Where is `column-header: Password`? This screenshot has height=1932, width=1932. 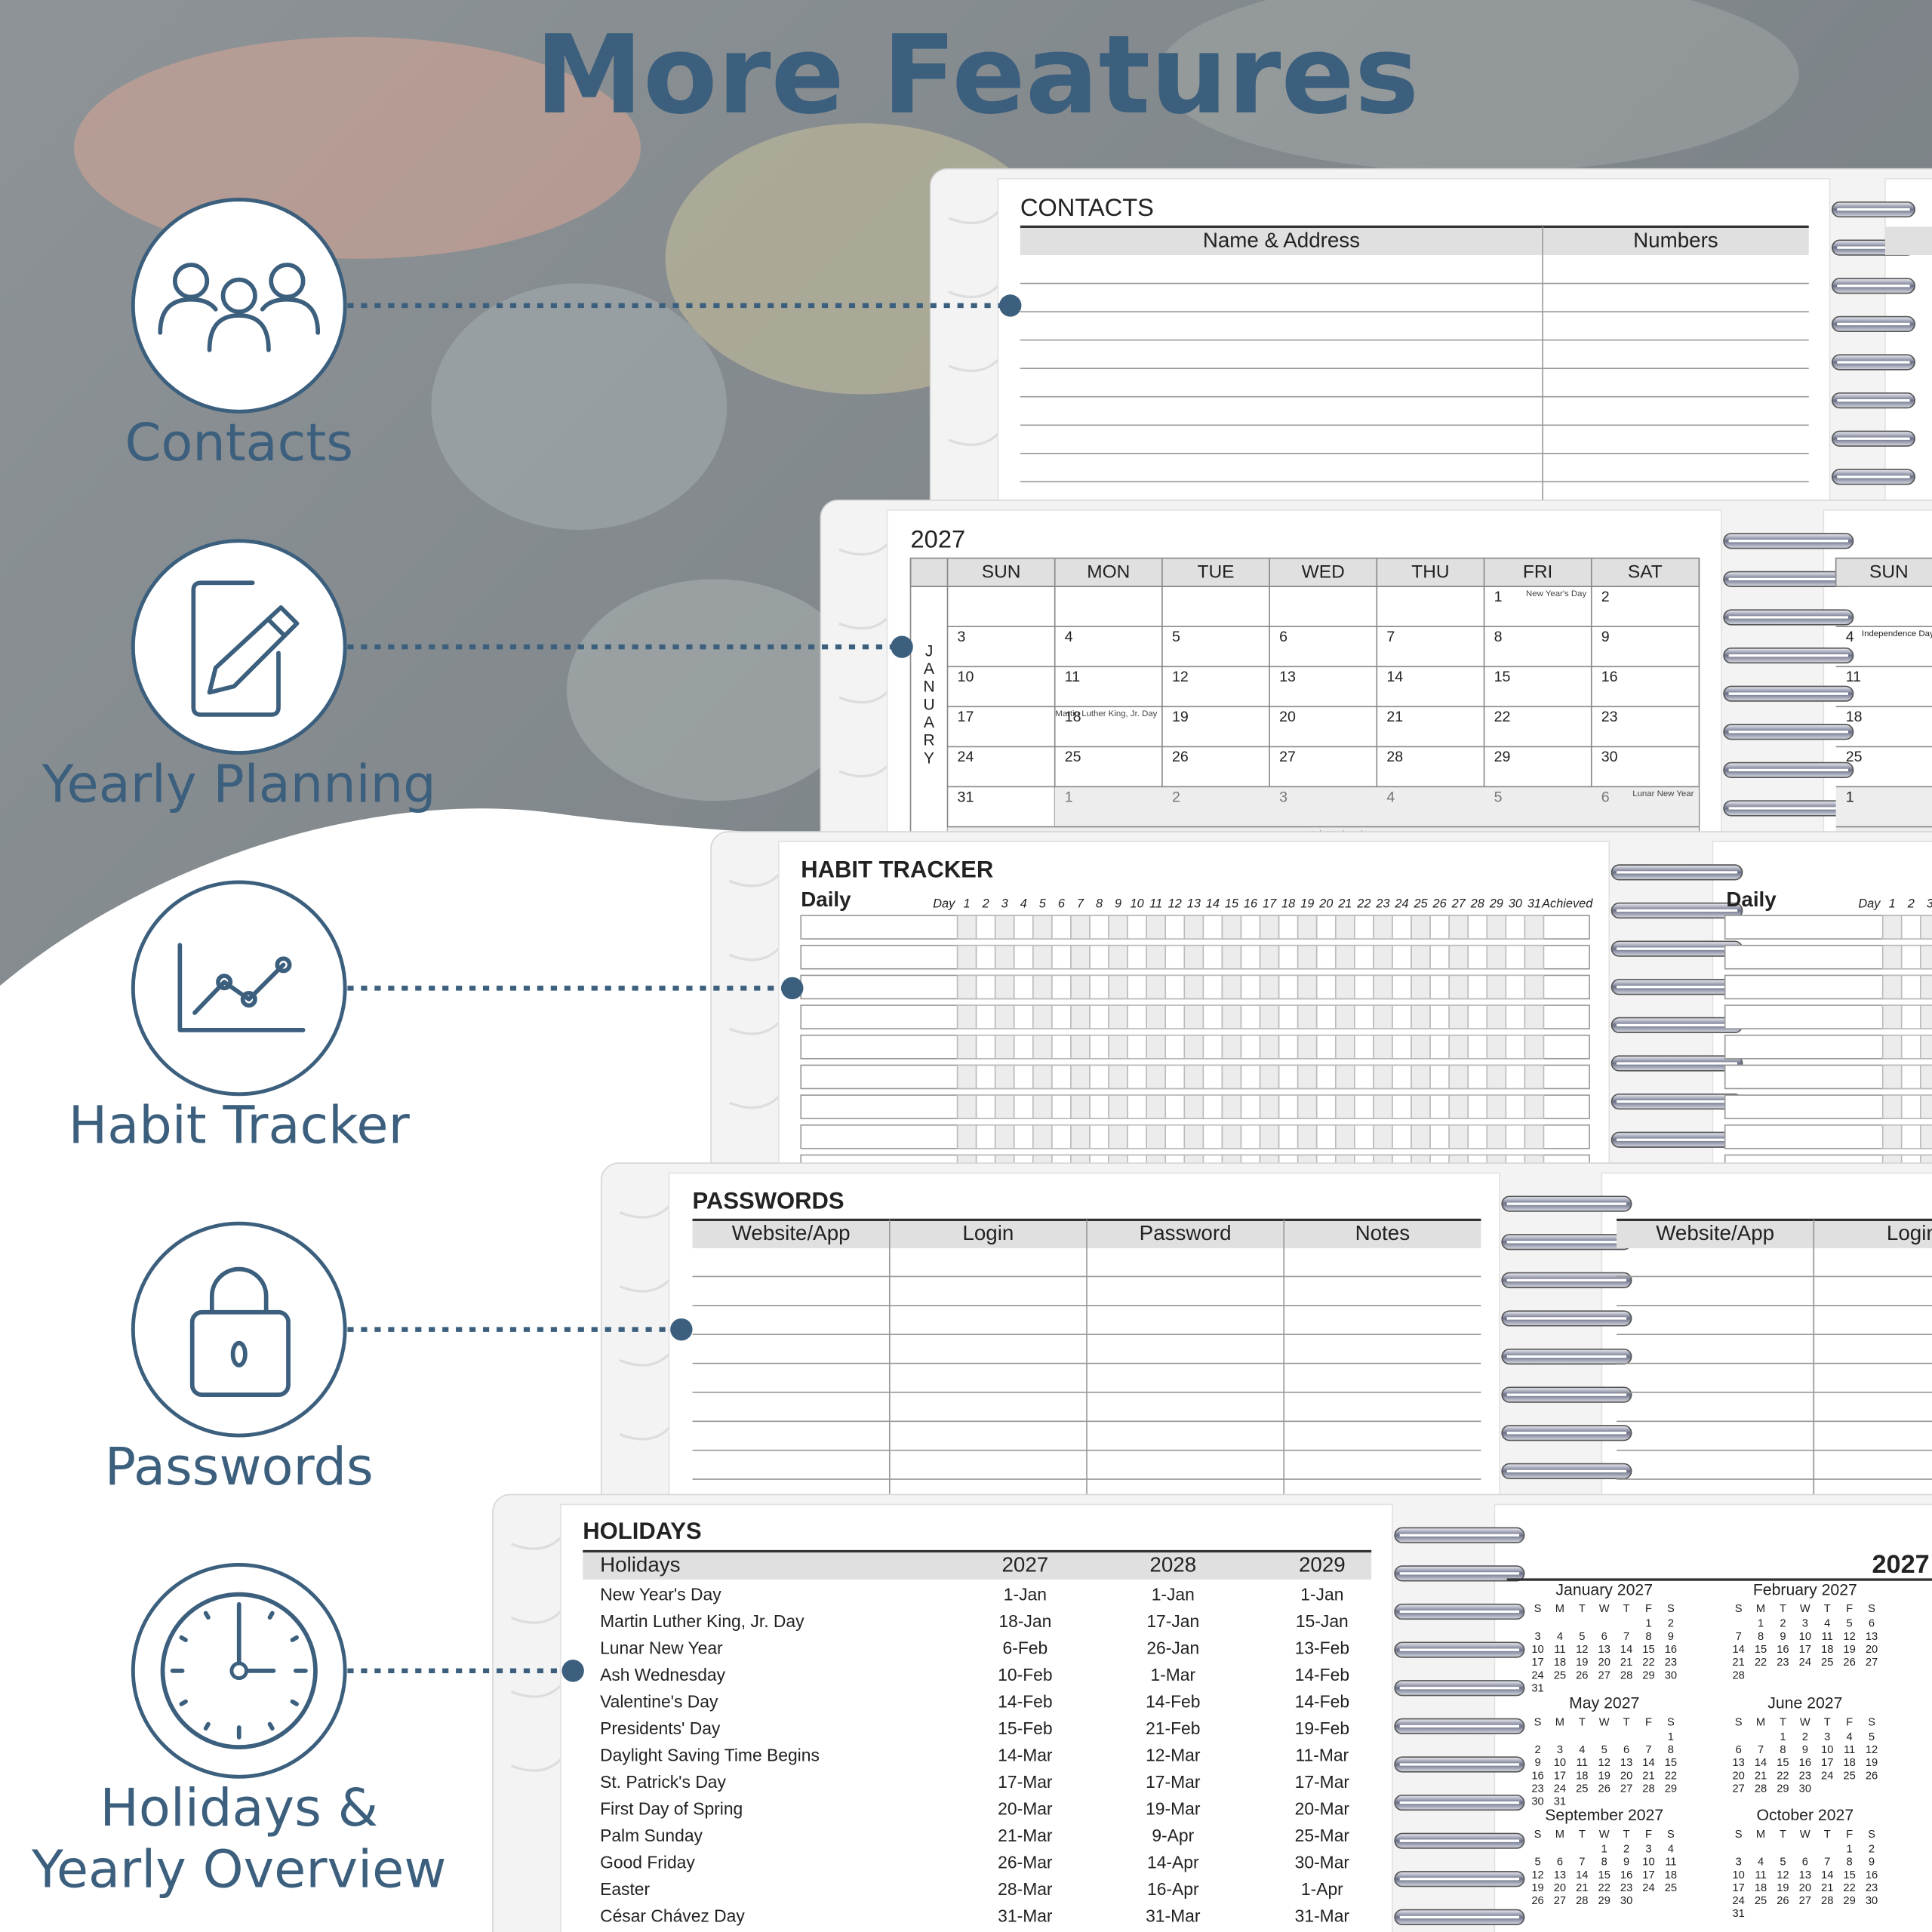
column-header: Password is located at coordinates (1186, 1232).